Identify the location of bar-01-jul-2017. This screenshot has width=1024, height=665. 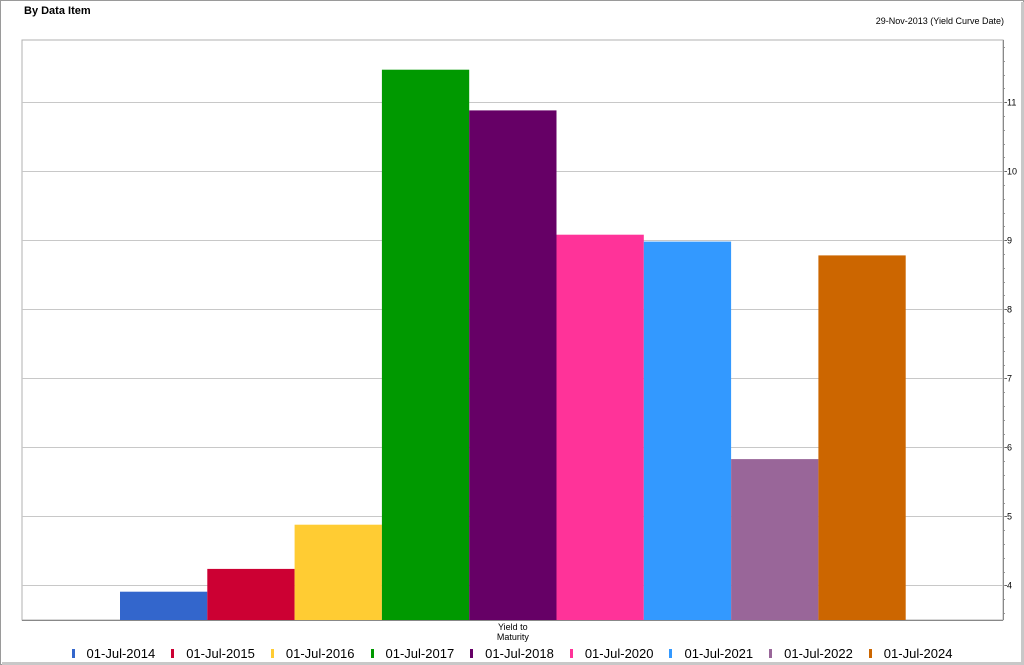
(425, 344).